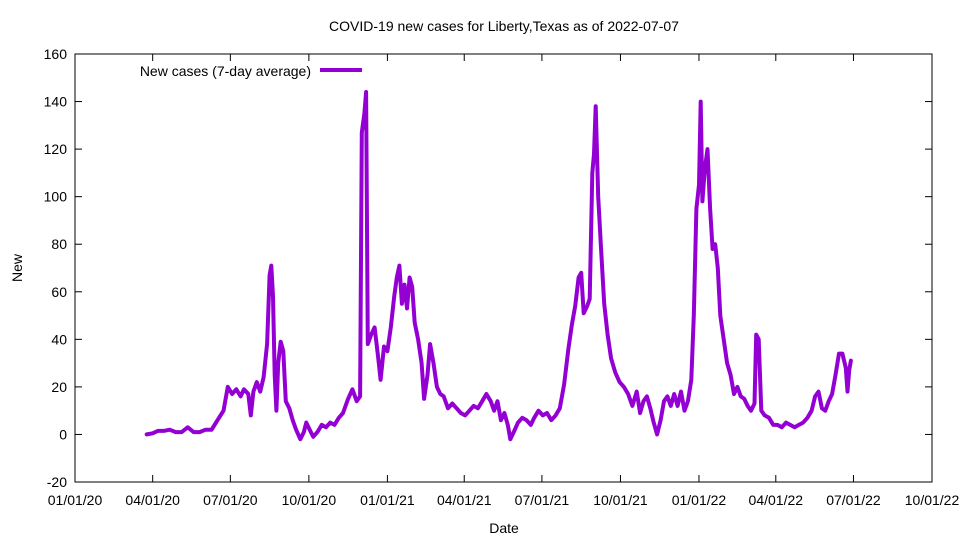 This screenshot has height=540, width=960. I want to click on legend-label: New cases (7-day average), so click(225, 71).